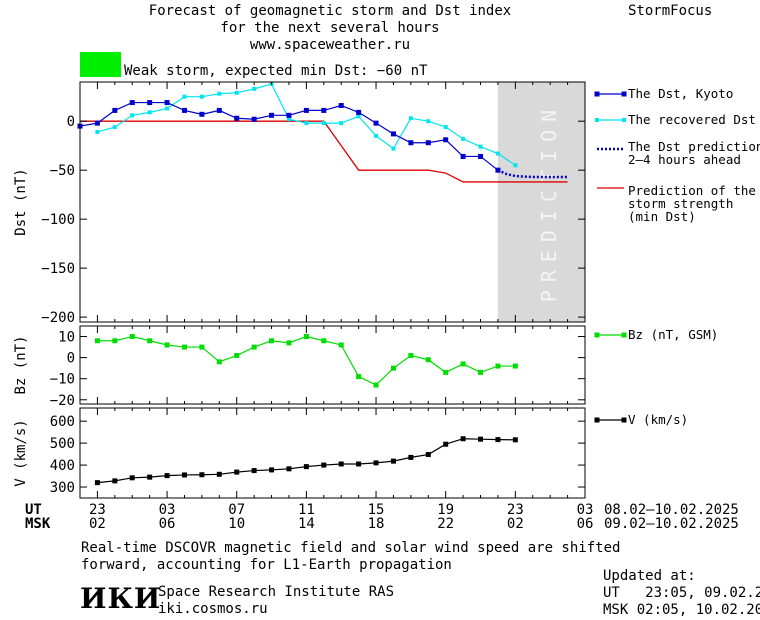  I want to click on updated-label: Updated at:, so click(649, 576).